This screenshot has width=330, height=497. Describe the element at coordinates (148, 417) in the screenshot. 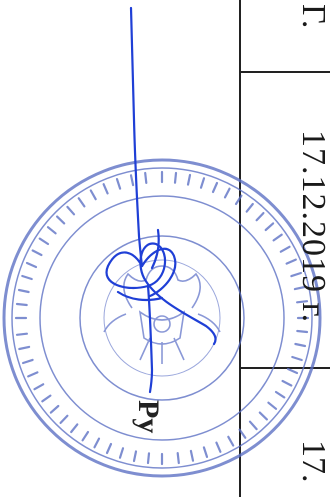

I see `bottom-heading-fragment: Ру` at that location.